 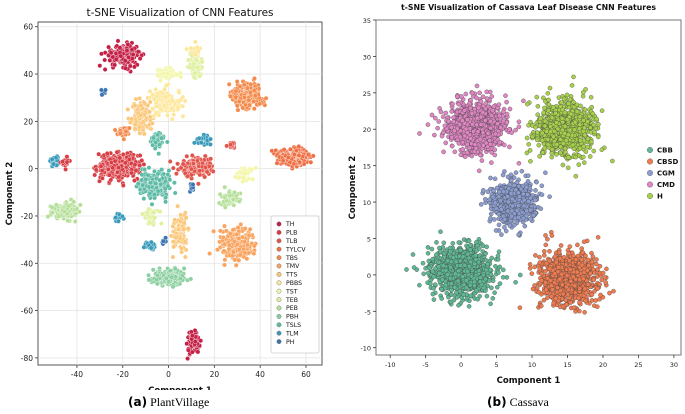 I want to click on legend-label-pbh: PBH, so click(x=292, y=317).